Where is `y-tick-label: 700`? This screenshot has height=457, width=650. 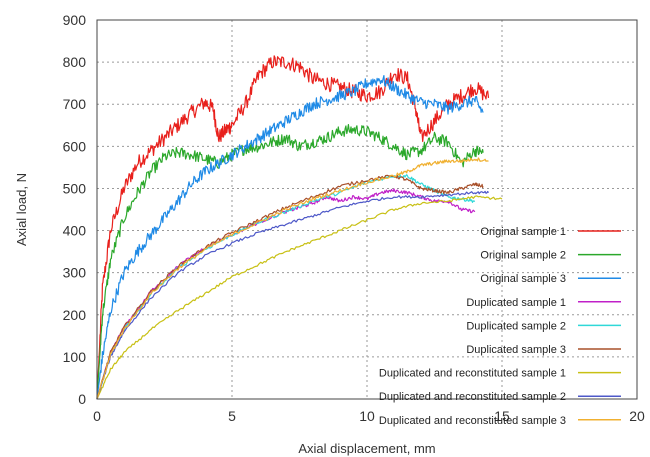 y-tick-label: 700 is located at coordinates (75, 104).